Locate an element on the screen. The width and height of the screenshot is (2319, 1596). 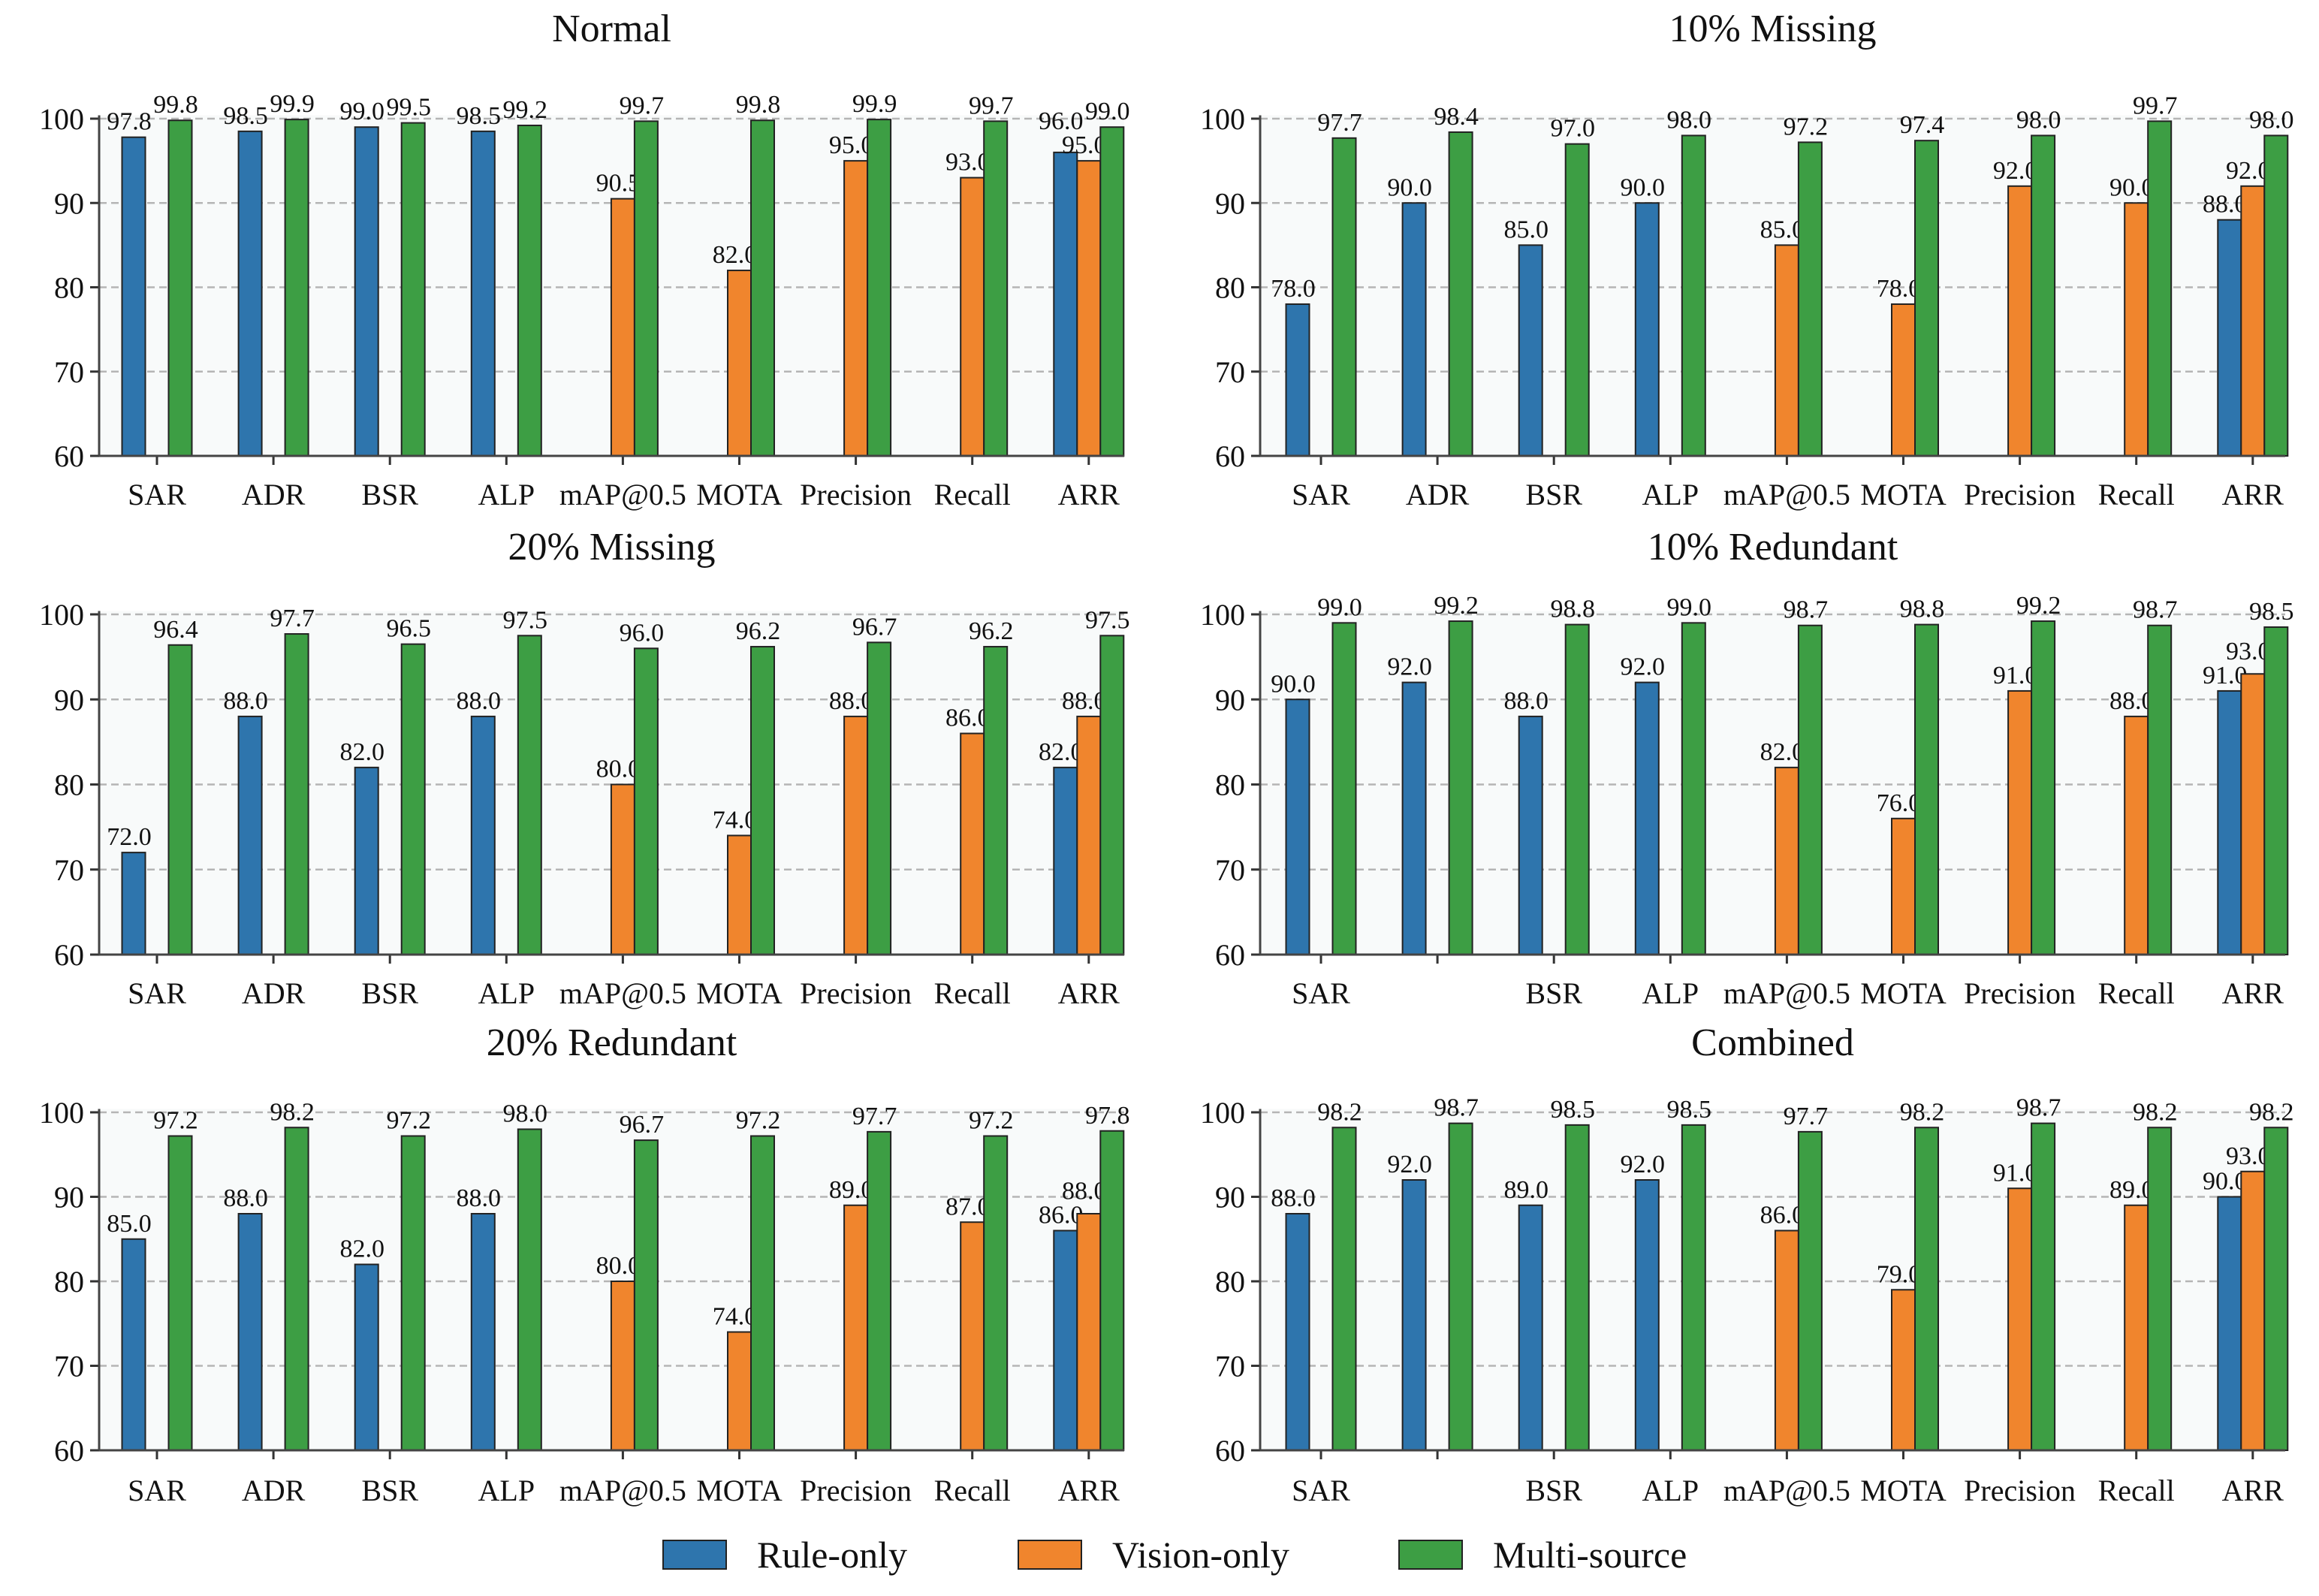
bar-value-label: 96.0 is located at coordinates (1061, 121).